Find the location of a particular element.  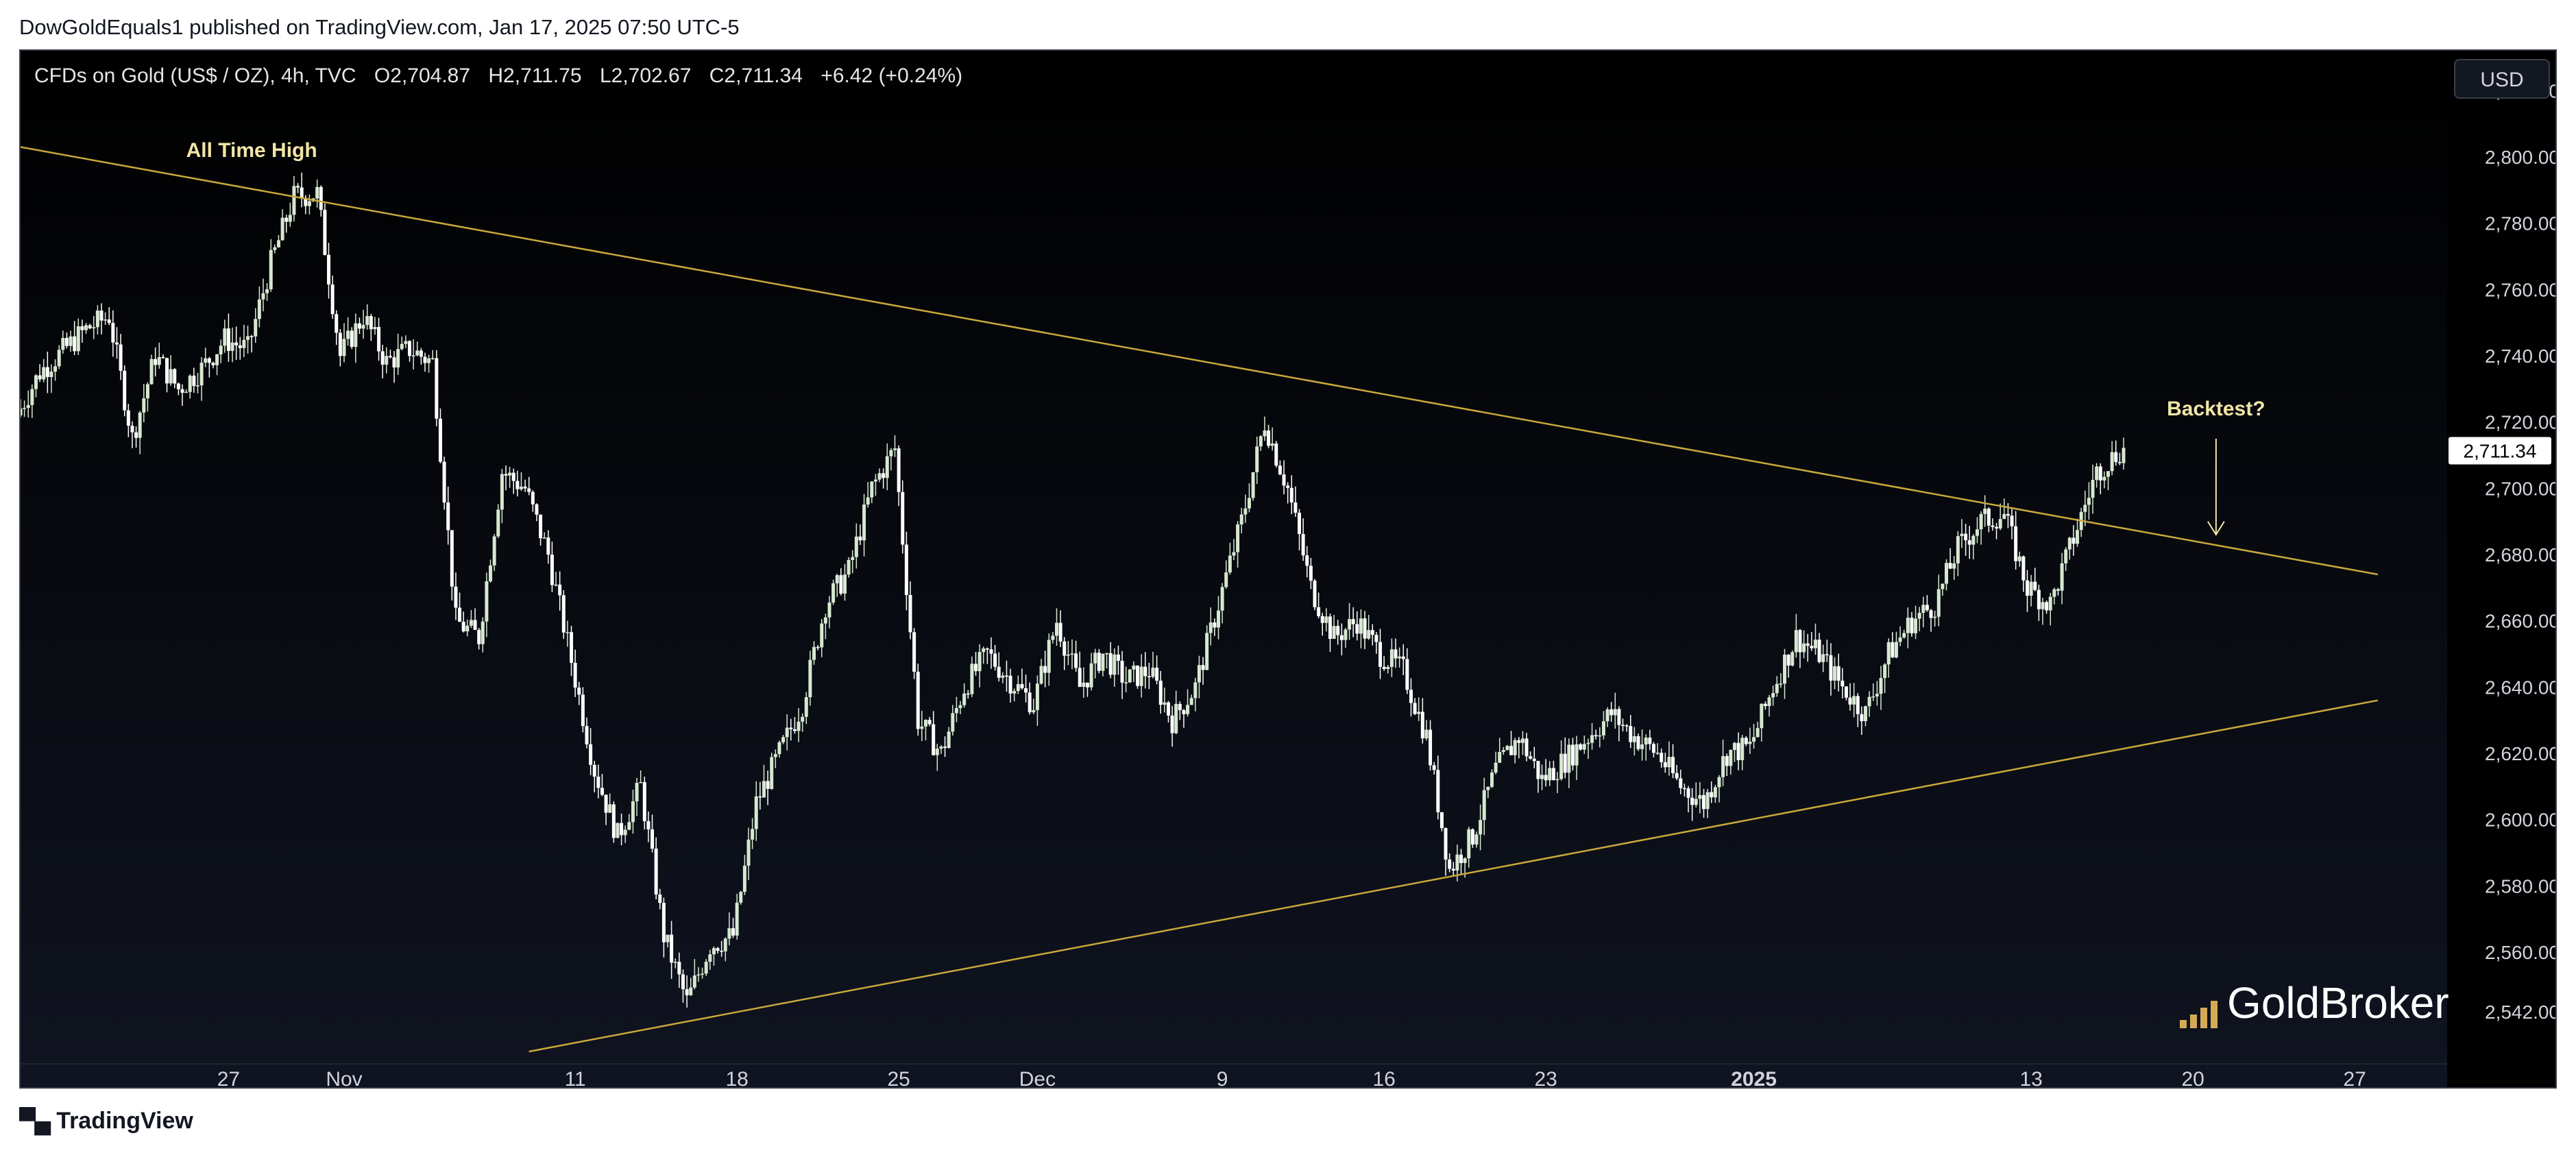

annotation-backtest: Backtest? is located at coordinates (2216, 409).